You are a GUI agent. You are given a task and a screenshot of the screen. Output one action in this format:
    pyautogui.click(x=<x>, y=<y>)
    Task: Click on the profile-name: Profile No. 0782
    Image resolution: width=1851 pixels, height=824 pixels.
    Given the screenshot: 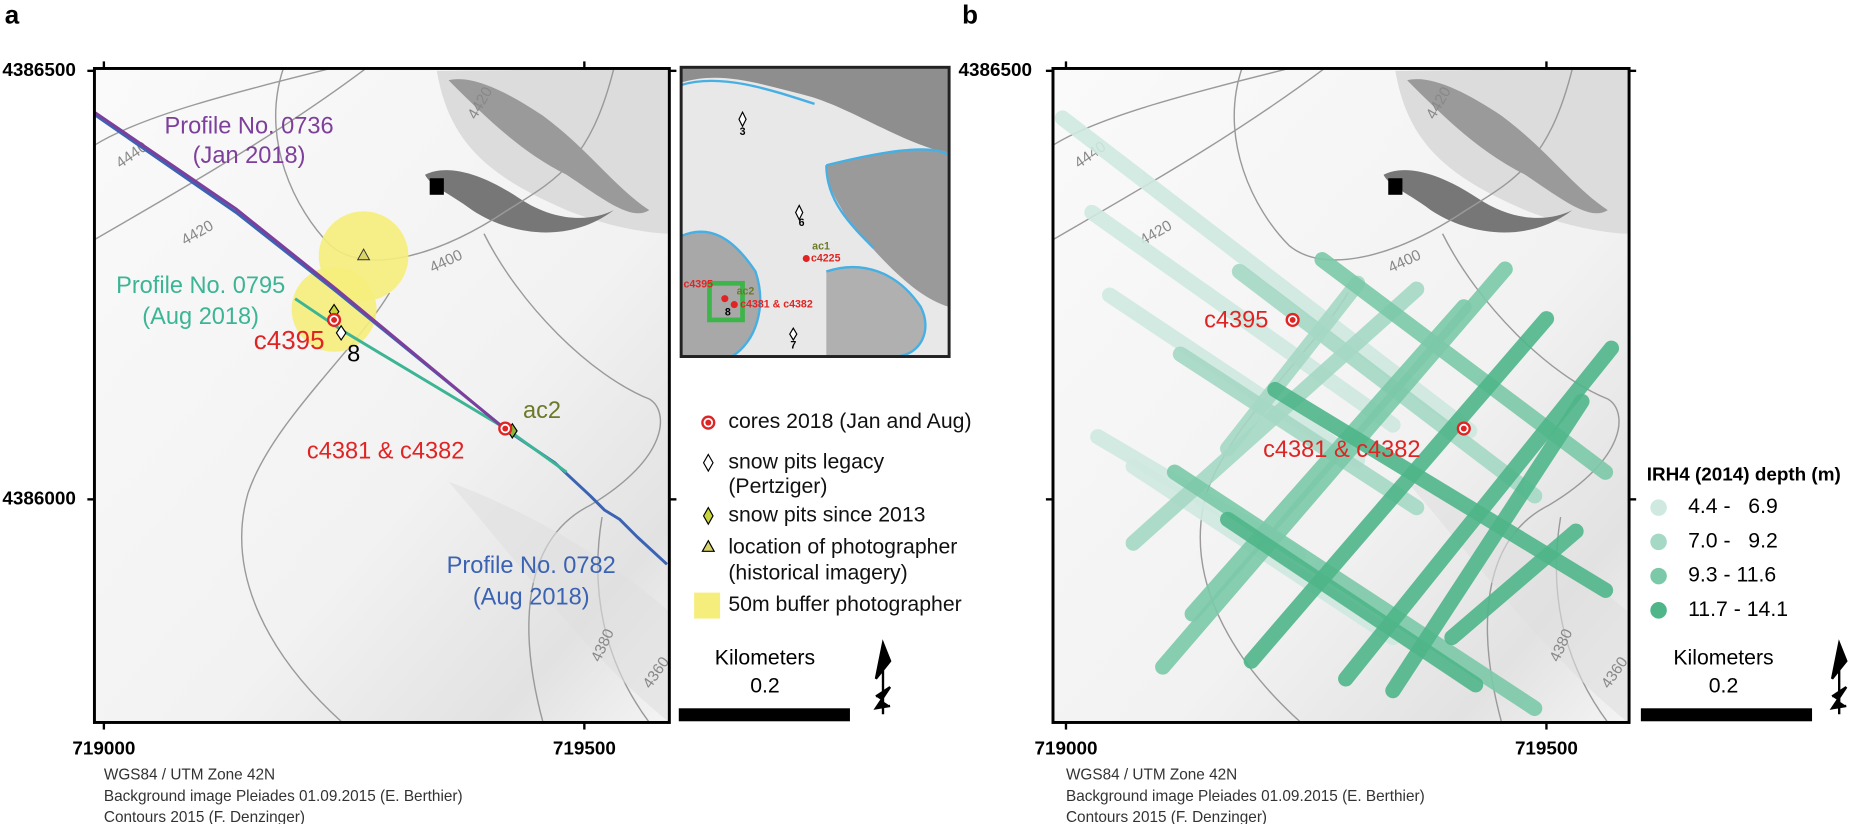 What is the action you would take?
    pyautogui.click(x=531, y=566)
    